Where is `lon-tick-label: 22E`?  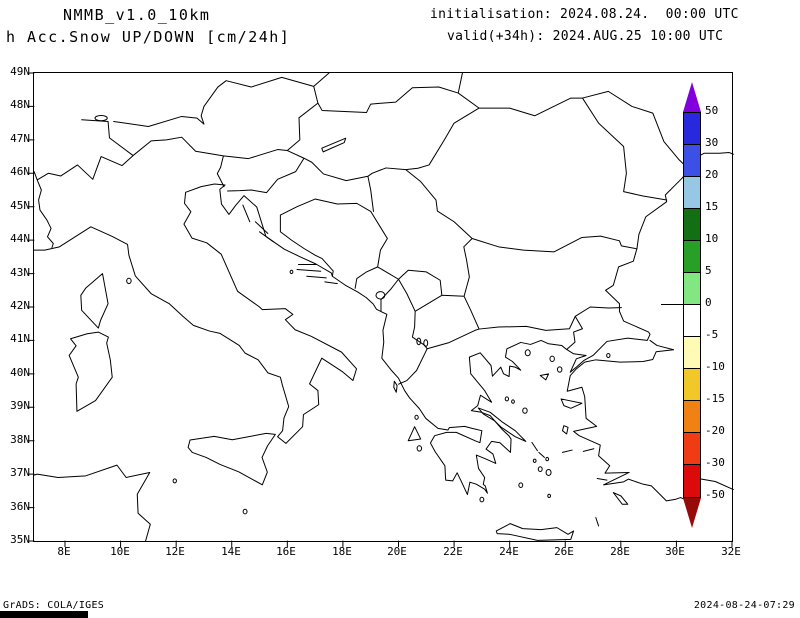 lon-tick-label: 22E is located at coordinates (453, 551).